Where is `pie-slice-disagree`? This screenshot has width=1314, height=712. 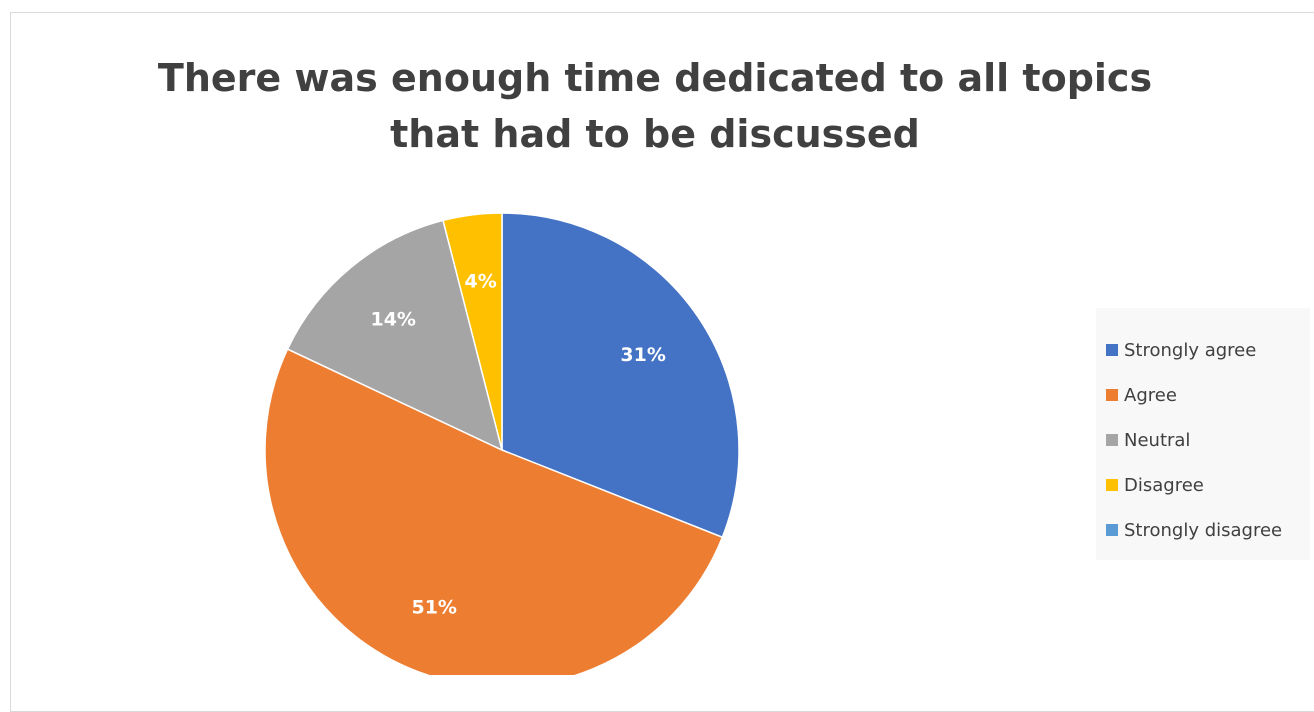
pie-slice-disagree is located at coordinates (472, 331).